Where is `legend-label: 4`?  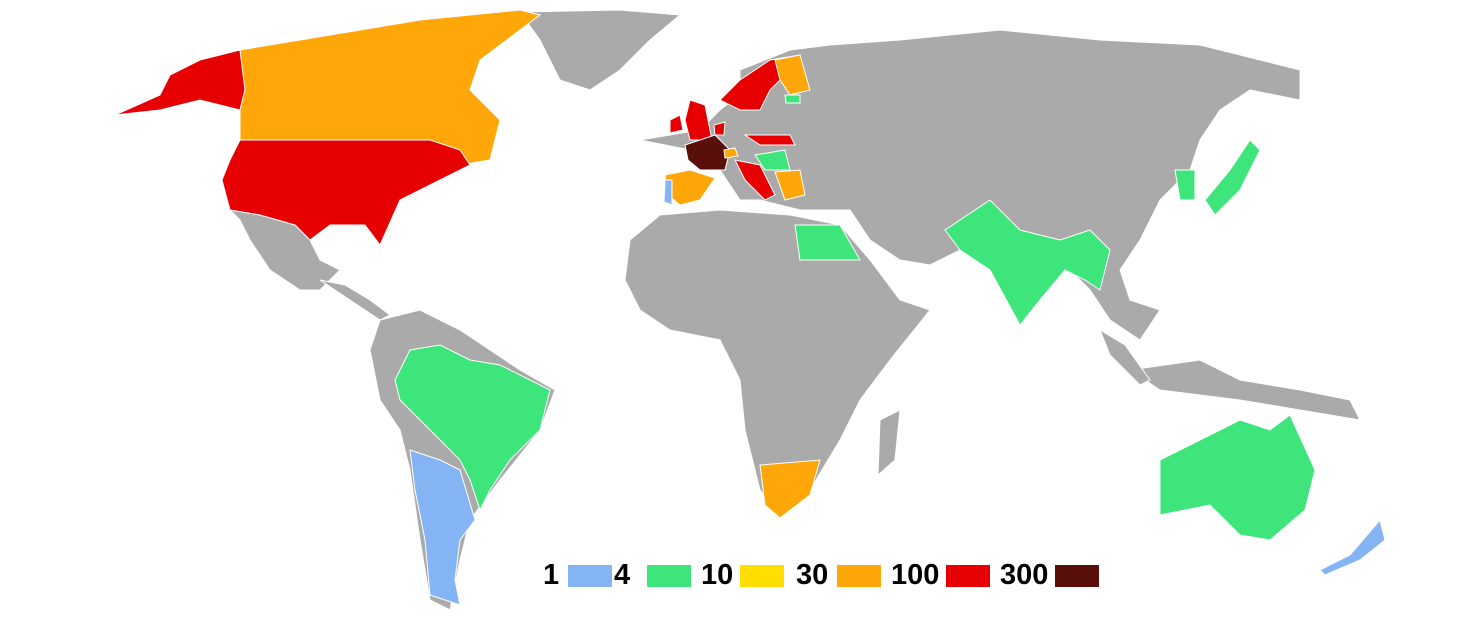 legend-label: 4 is located at coordinates (622, 575).